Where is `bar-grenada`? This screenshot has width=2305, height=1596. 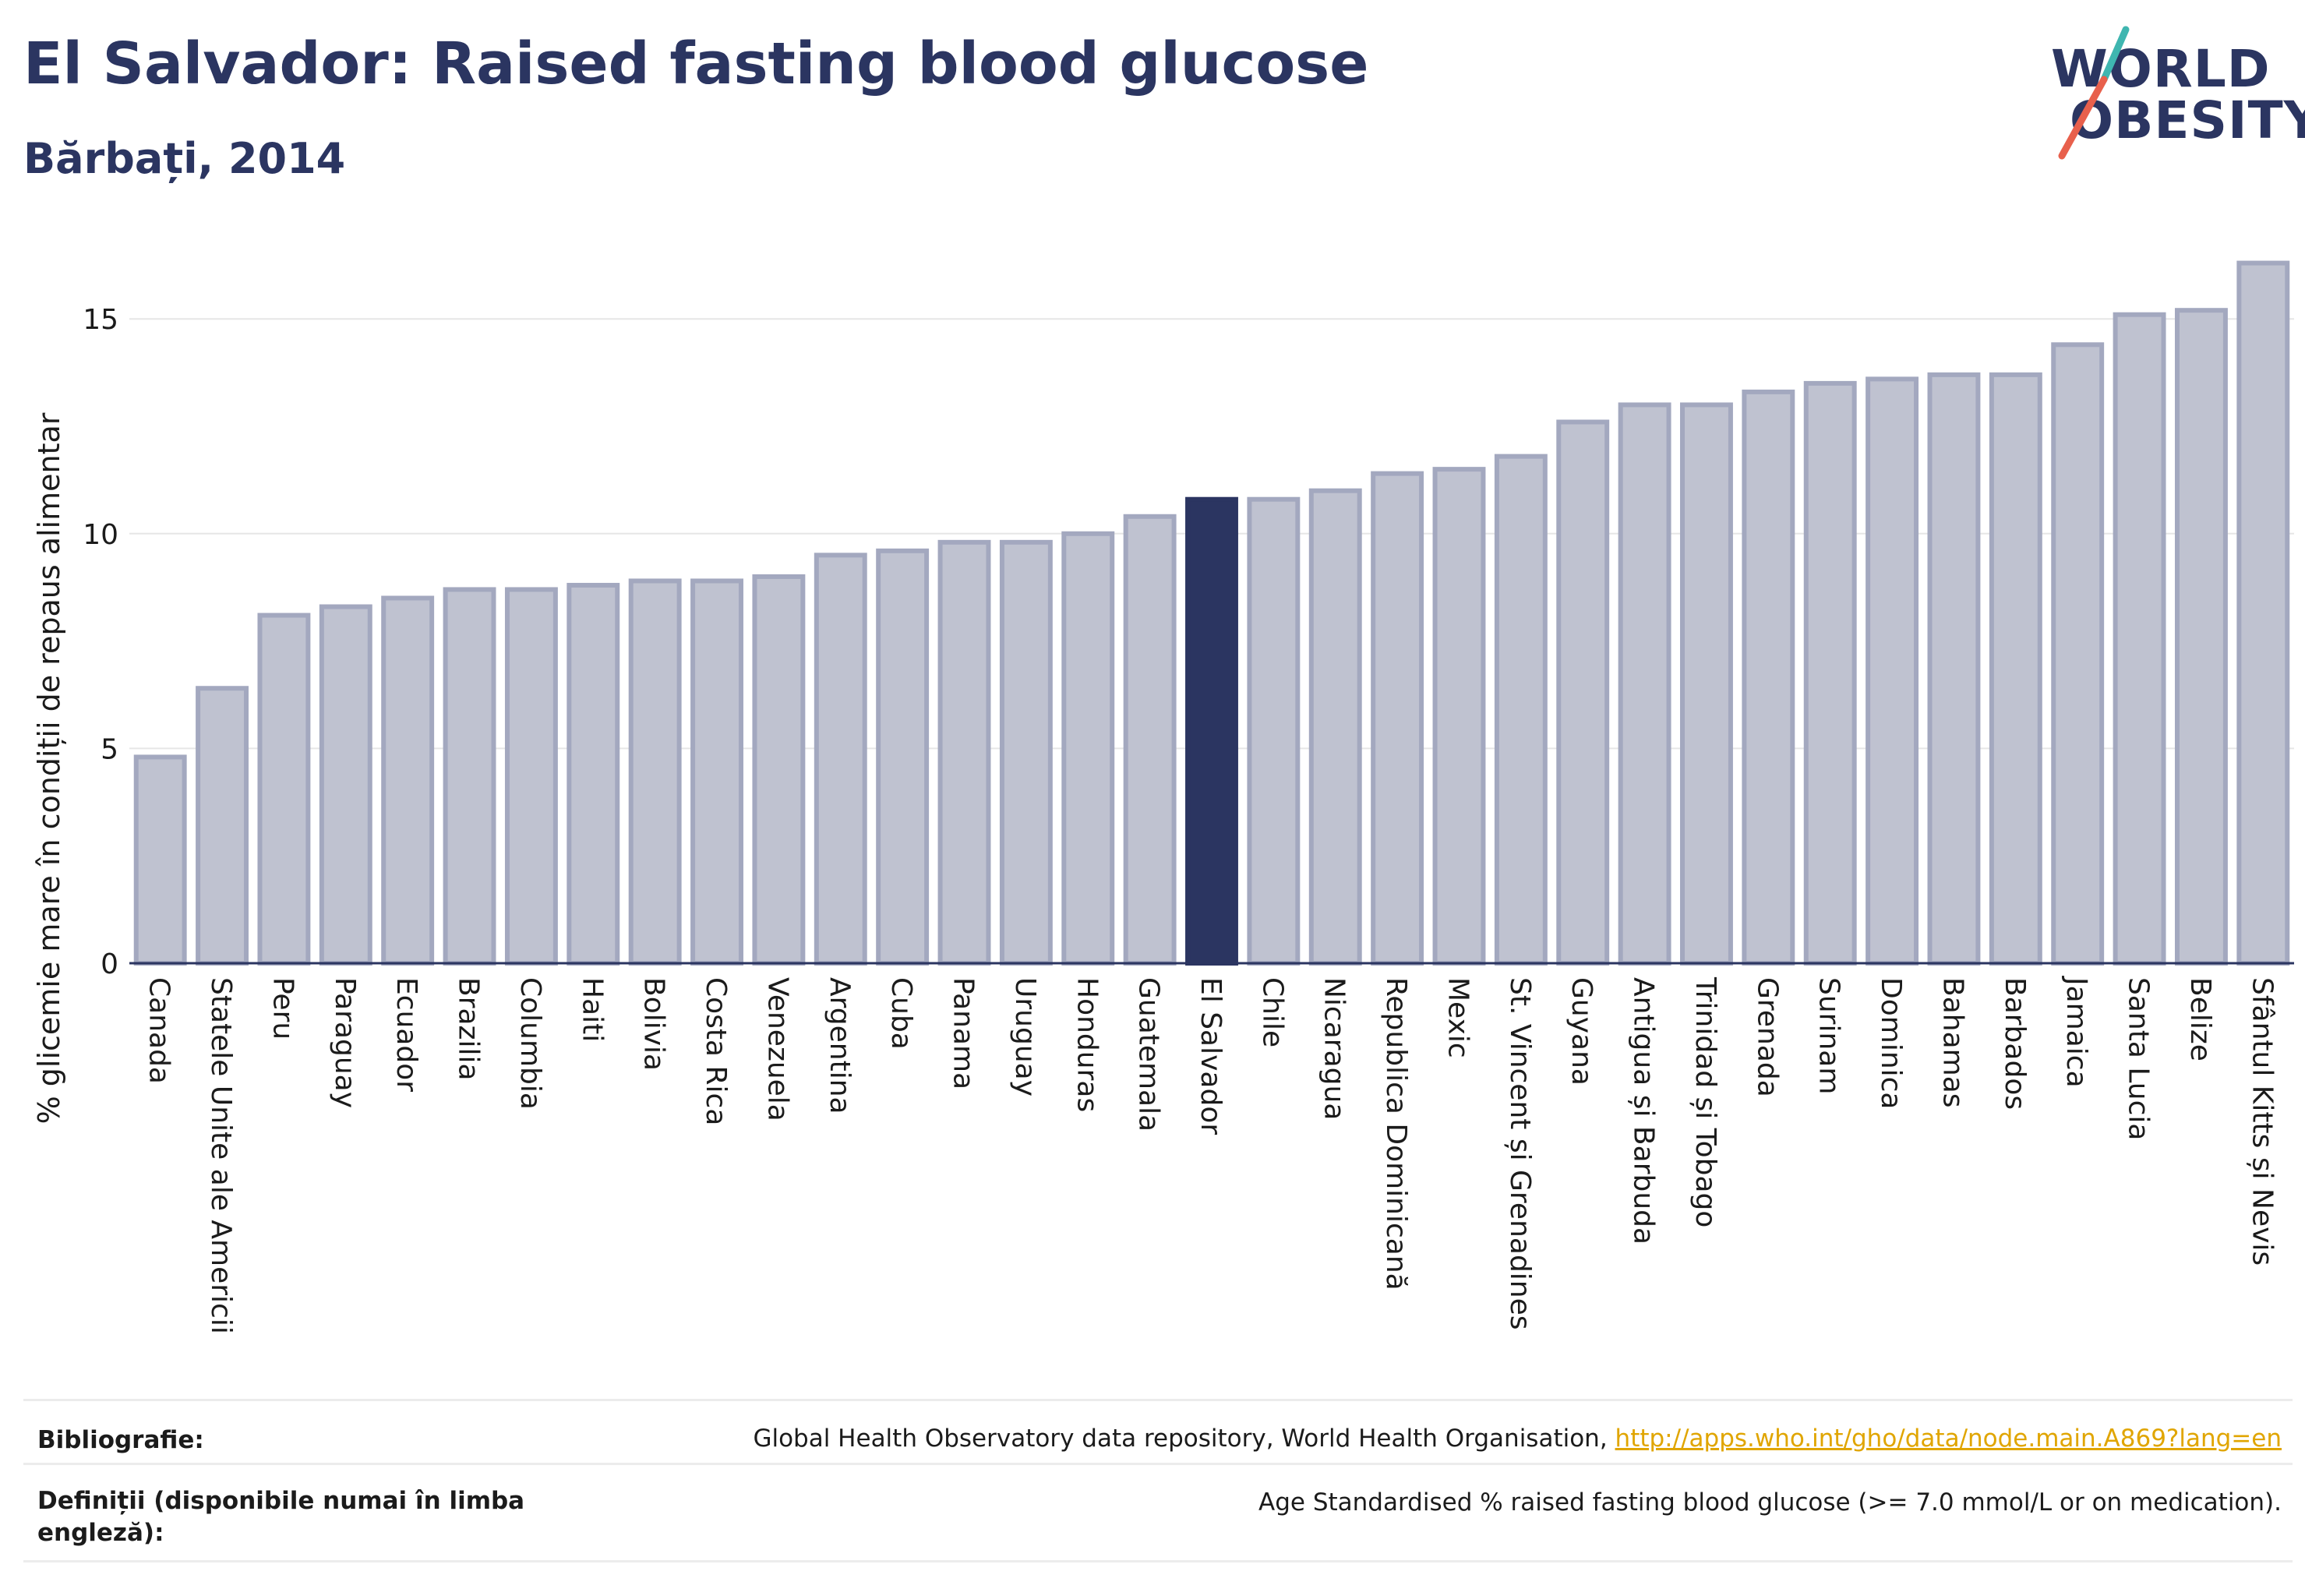 bar-grenada is located at coordinates (1768, 677).